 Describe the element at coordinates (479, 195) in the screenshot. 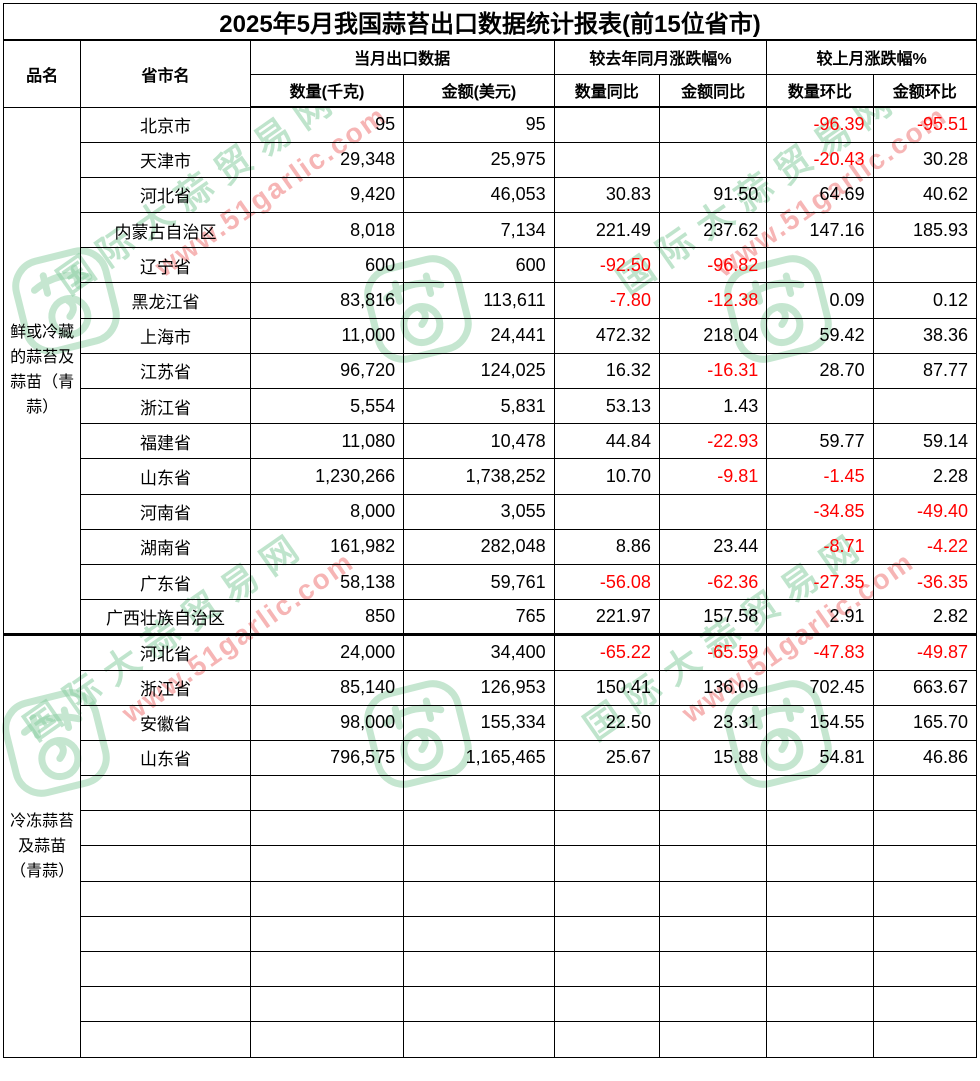

I see `value-cell-amount: 46,053` at that location.